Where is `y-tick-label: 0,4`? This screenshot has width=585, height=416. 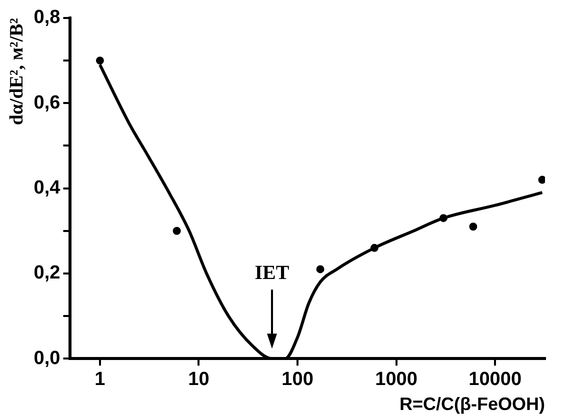 y-tick-label: 0,4 is located at coordinates (47, 188).